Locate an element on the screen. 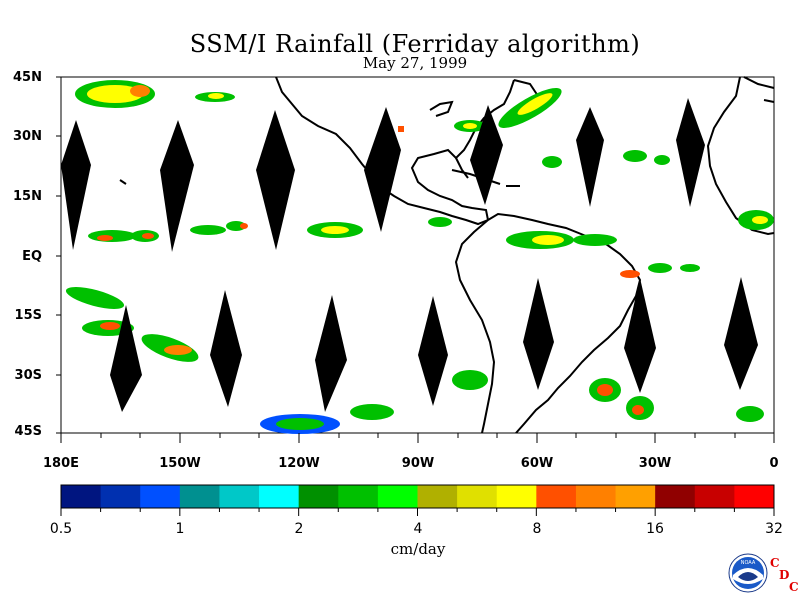 The image size is (800, 600). lat-label-30n: 30N is located at coordinates (27, 136).